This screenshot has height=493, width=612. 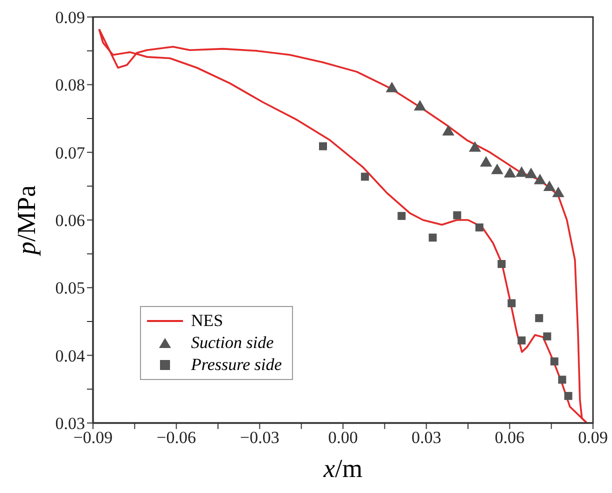 What do you see at coordinates (26, 220) in the screenshot?
I see `y-axis-title: p/MPa` at bounding box center [26, 220].